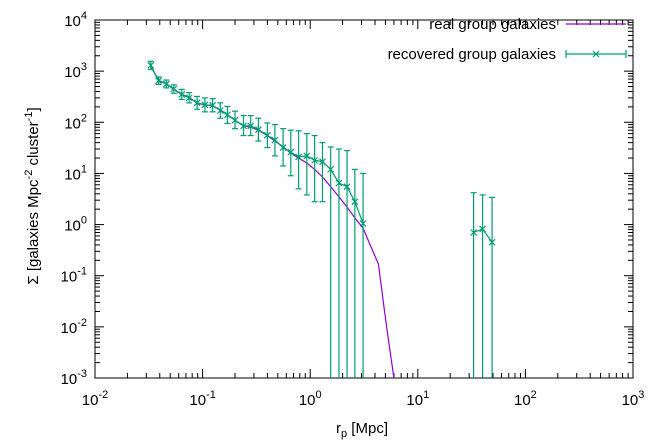 The width and height of the screenshot is (659, 441). Describe the element at coordinates (344, 434) in the screenshot. I see `x-axis-title-subscript: p` at that location.